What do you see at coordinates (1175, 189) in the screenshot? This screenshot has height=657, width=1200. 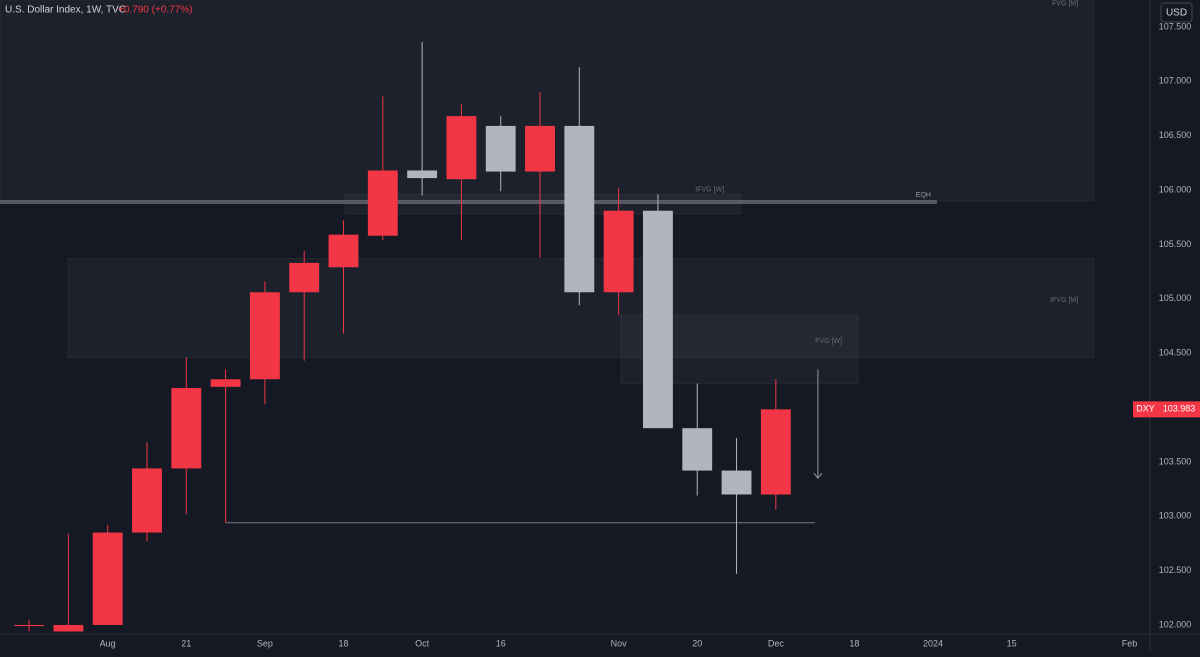 I see `y-tick-label: 106.000` at bounding box center [1175, 189].